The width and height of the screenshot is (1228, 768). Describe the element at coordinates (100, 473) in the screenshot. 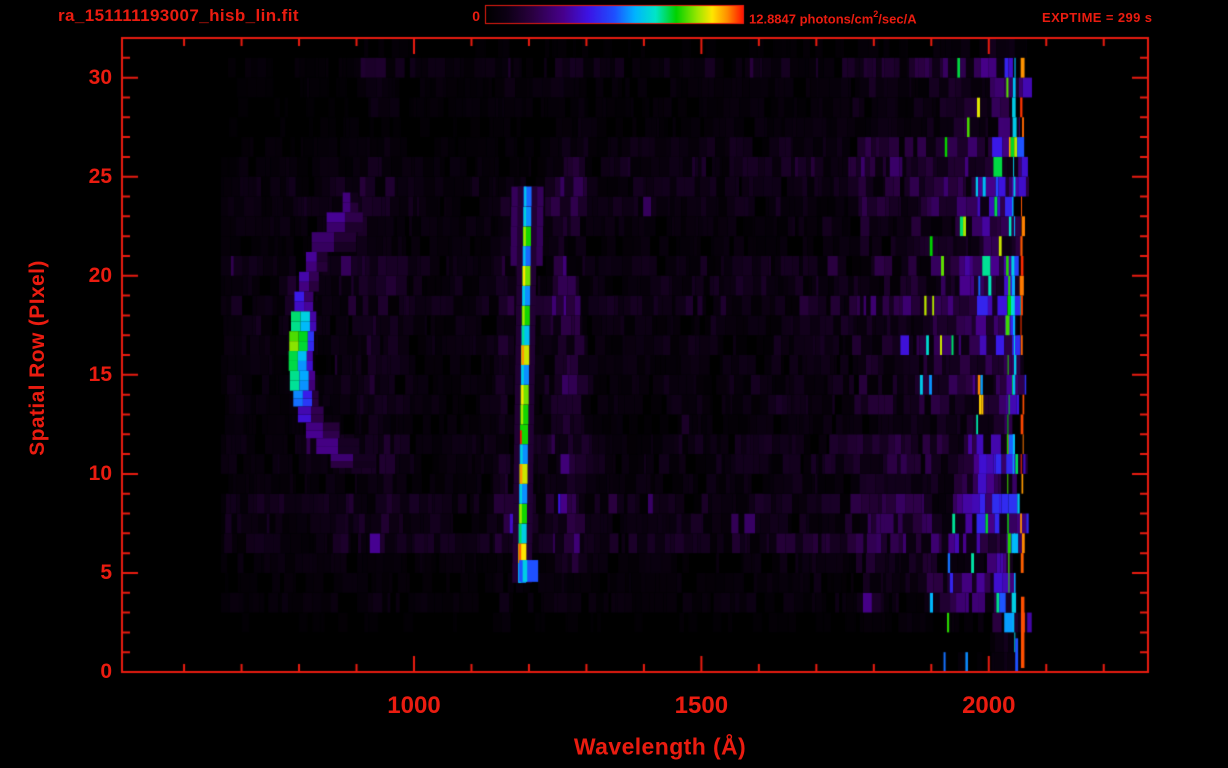

I see `y-tick-label: 10` at that location.